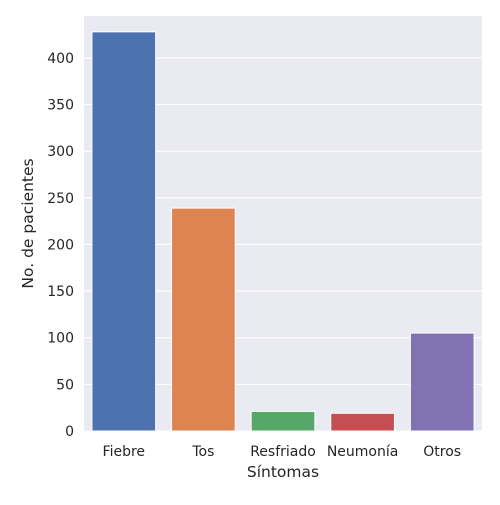  What do you see at coordinates (203, 319) in the screenshot?
I see `bar-tos` at bounding box center [203, 319].